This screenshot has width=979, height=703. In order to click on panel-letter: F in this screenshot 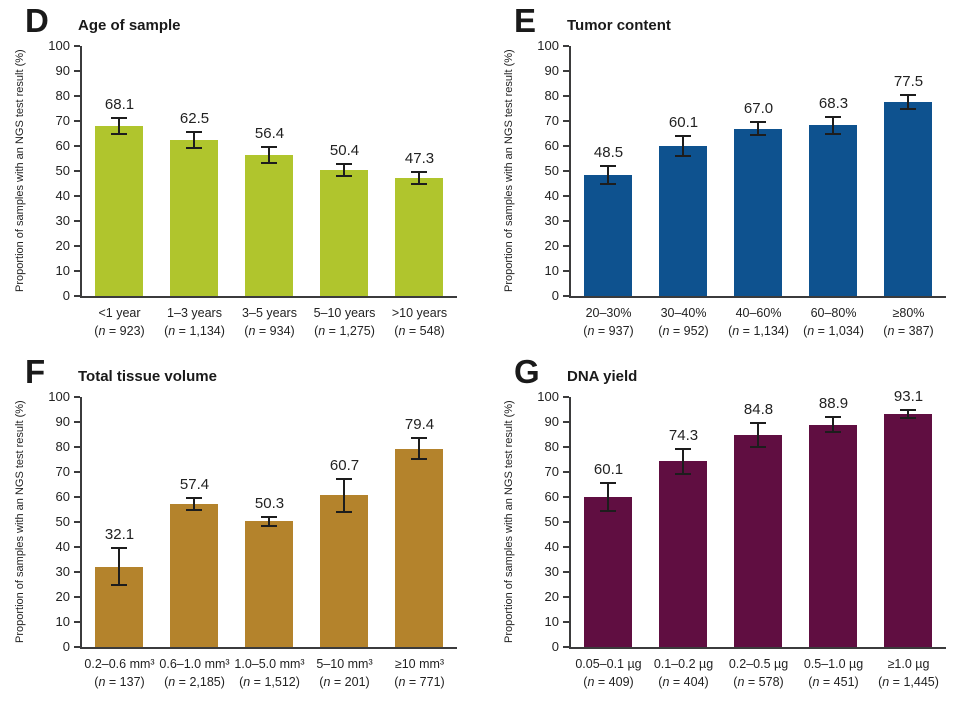, I will do `click(35, 371)`.